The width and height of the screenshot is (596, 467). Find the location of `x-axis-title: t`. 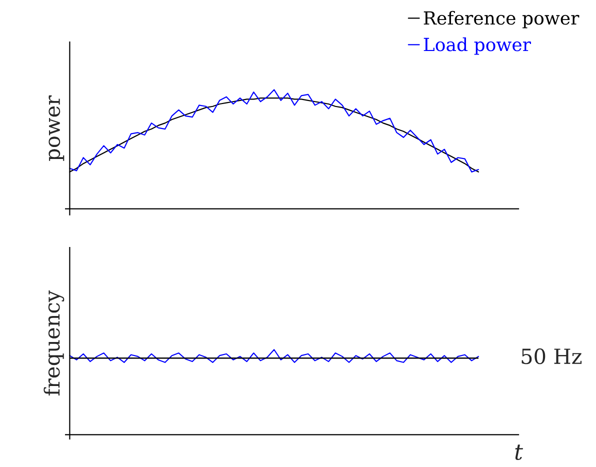

x-axis-title: t is located at coordinates (519, 452).